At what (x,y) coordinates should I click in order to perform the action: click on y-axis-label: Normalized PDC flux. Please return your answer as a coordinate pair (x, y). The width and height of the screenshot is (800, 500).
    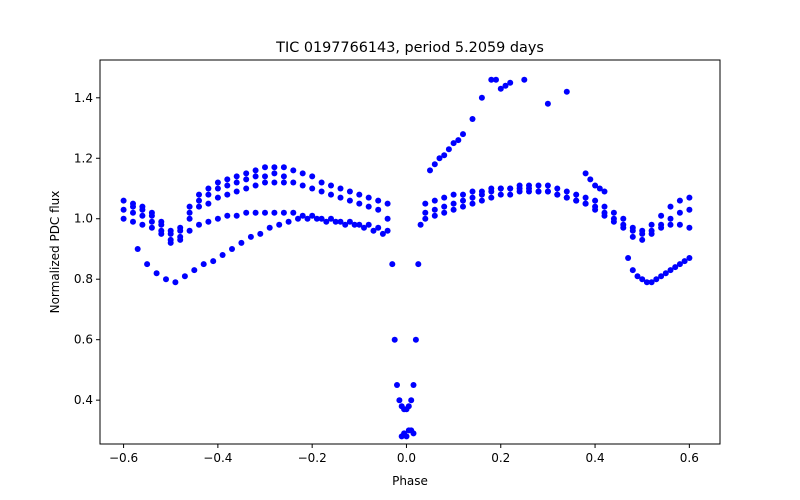
    Looking at the image, I should click on (55, 252).